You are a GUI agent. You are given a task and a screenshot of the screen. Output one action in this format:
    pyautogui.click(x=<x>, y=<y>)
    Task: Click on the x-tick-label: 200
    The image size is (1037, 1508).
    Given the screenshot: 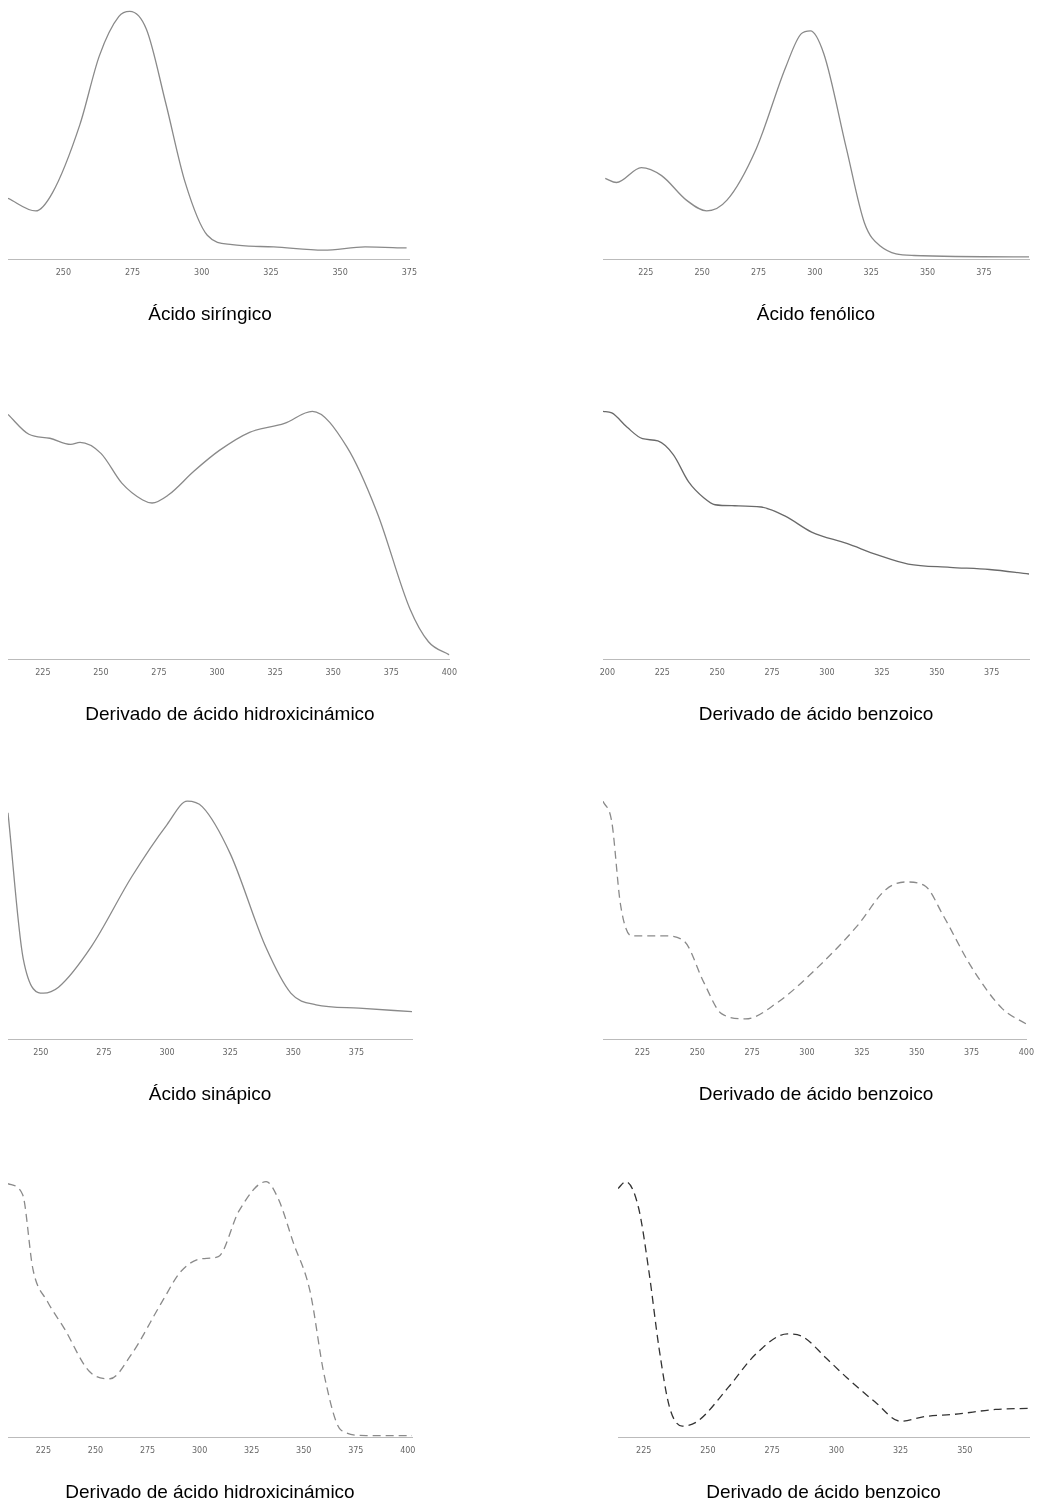 What is the action you would take?
    pyautogui.click(x=607, y=673)
    